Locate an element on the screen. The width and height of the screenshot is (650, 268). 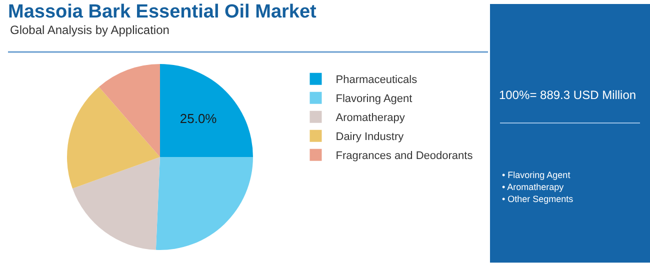
legend-label: Aromatherapy is located at coordinates (371, 118).